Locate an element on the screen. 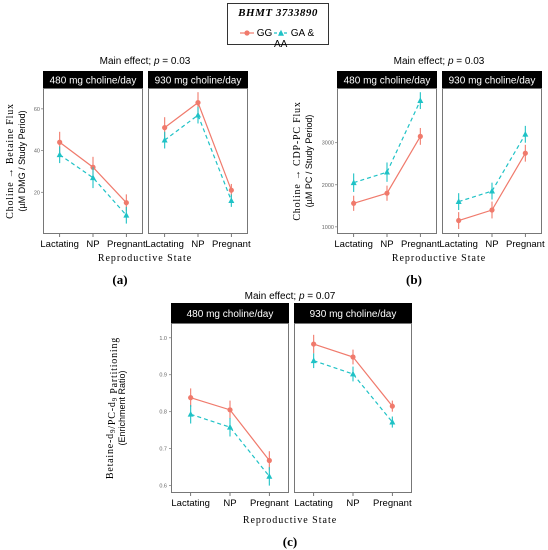 Image resolution: width=548 pixels, height=550 pixels. y-axis-sublabel: (µM DMG / Study Period) is located at coordinates (22, 160).